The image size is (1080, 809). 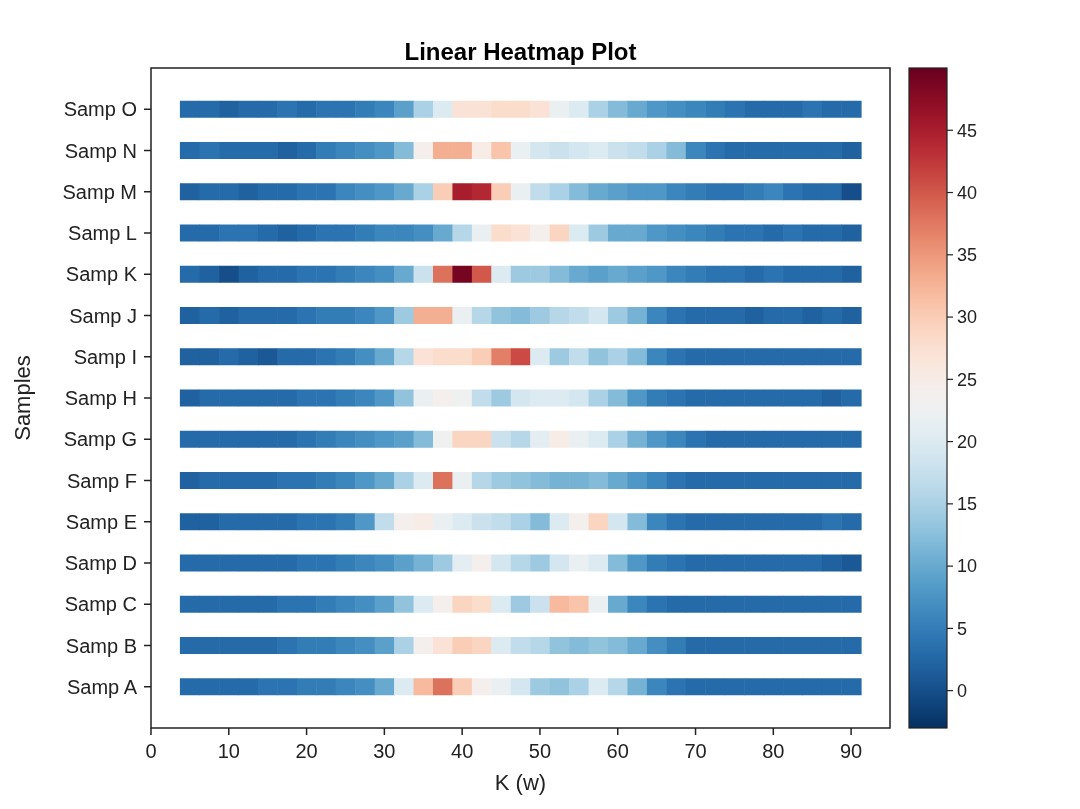 What do you see at coordinates (100, 398) in the screenshot?
I see `y-tick-label: Samp H` at bounding box center [100, 398].